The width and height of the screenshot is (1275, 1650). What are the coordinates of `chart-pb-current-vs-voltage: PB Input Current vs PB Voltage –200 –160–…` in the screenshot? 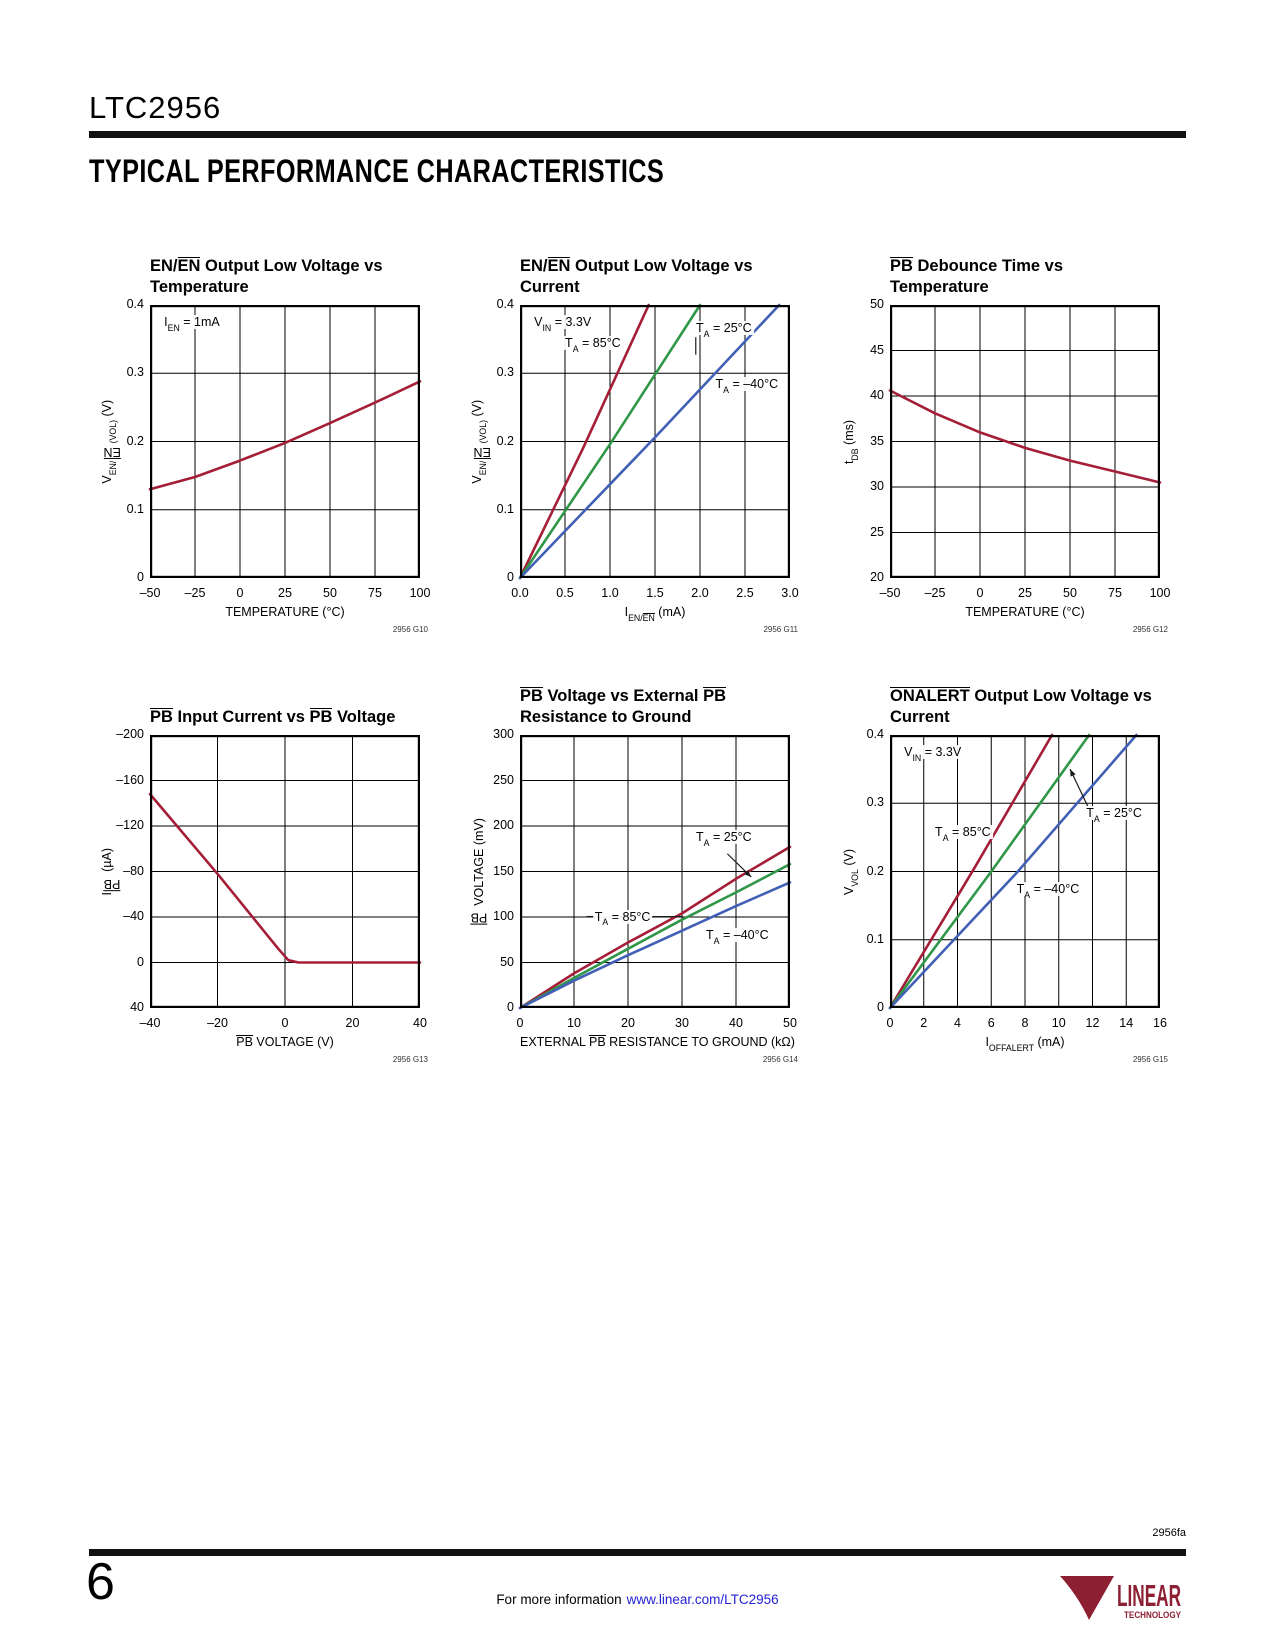 It's located at (275, 875).